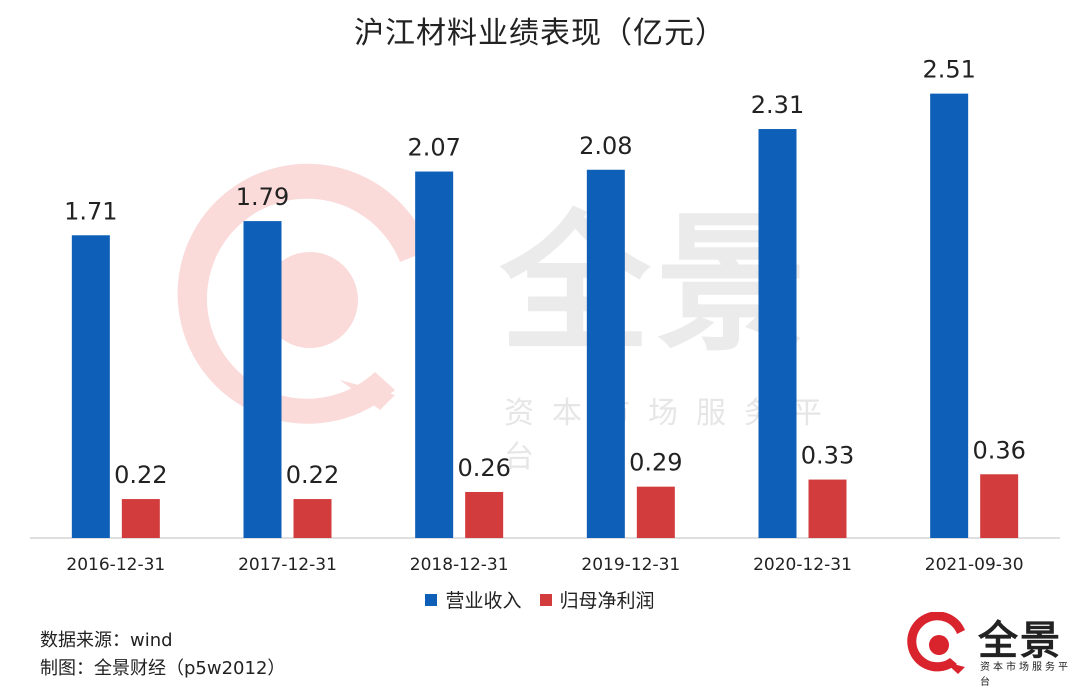  Describe the element at coordinates (90, 211) in the screenshot. I see `data-label-revenue-0: 1.71` at that location.